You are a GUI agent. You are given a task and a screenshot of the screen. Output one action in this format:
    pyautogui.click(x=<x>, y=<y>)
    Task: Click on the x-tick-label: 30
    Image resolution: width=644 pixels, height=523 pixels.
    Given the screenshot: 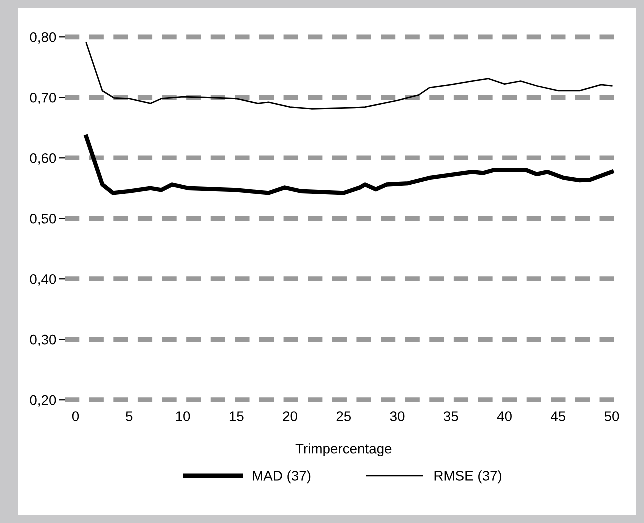 What is the action you would take?
    pyautogui.click(x=397, y=417)
    